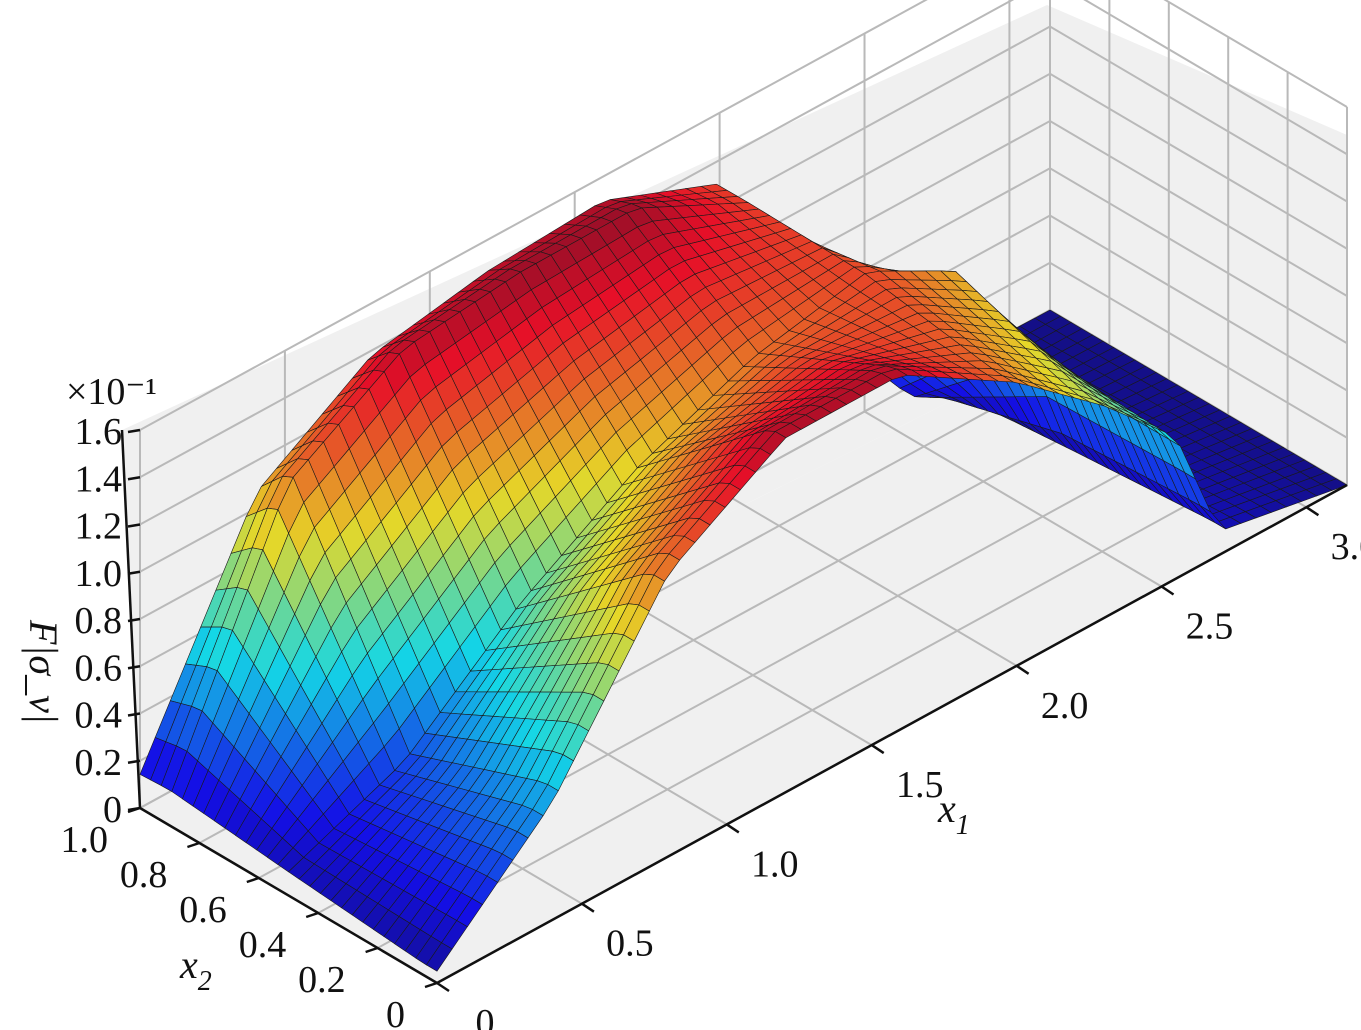 The width and height of the screenshot is (1361, 1030). I want to click on z-tick-label: 1.6, so click(99, 432).